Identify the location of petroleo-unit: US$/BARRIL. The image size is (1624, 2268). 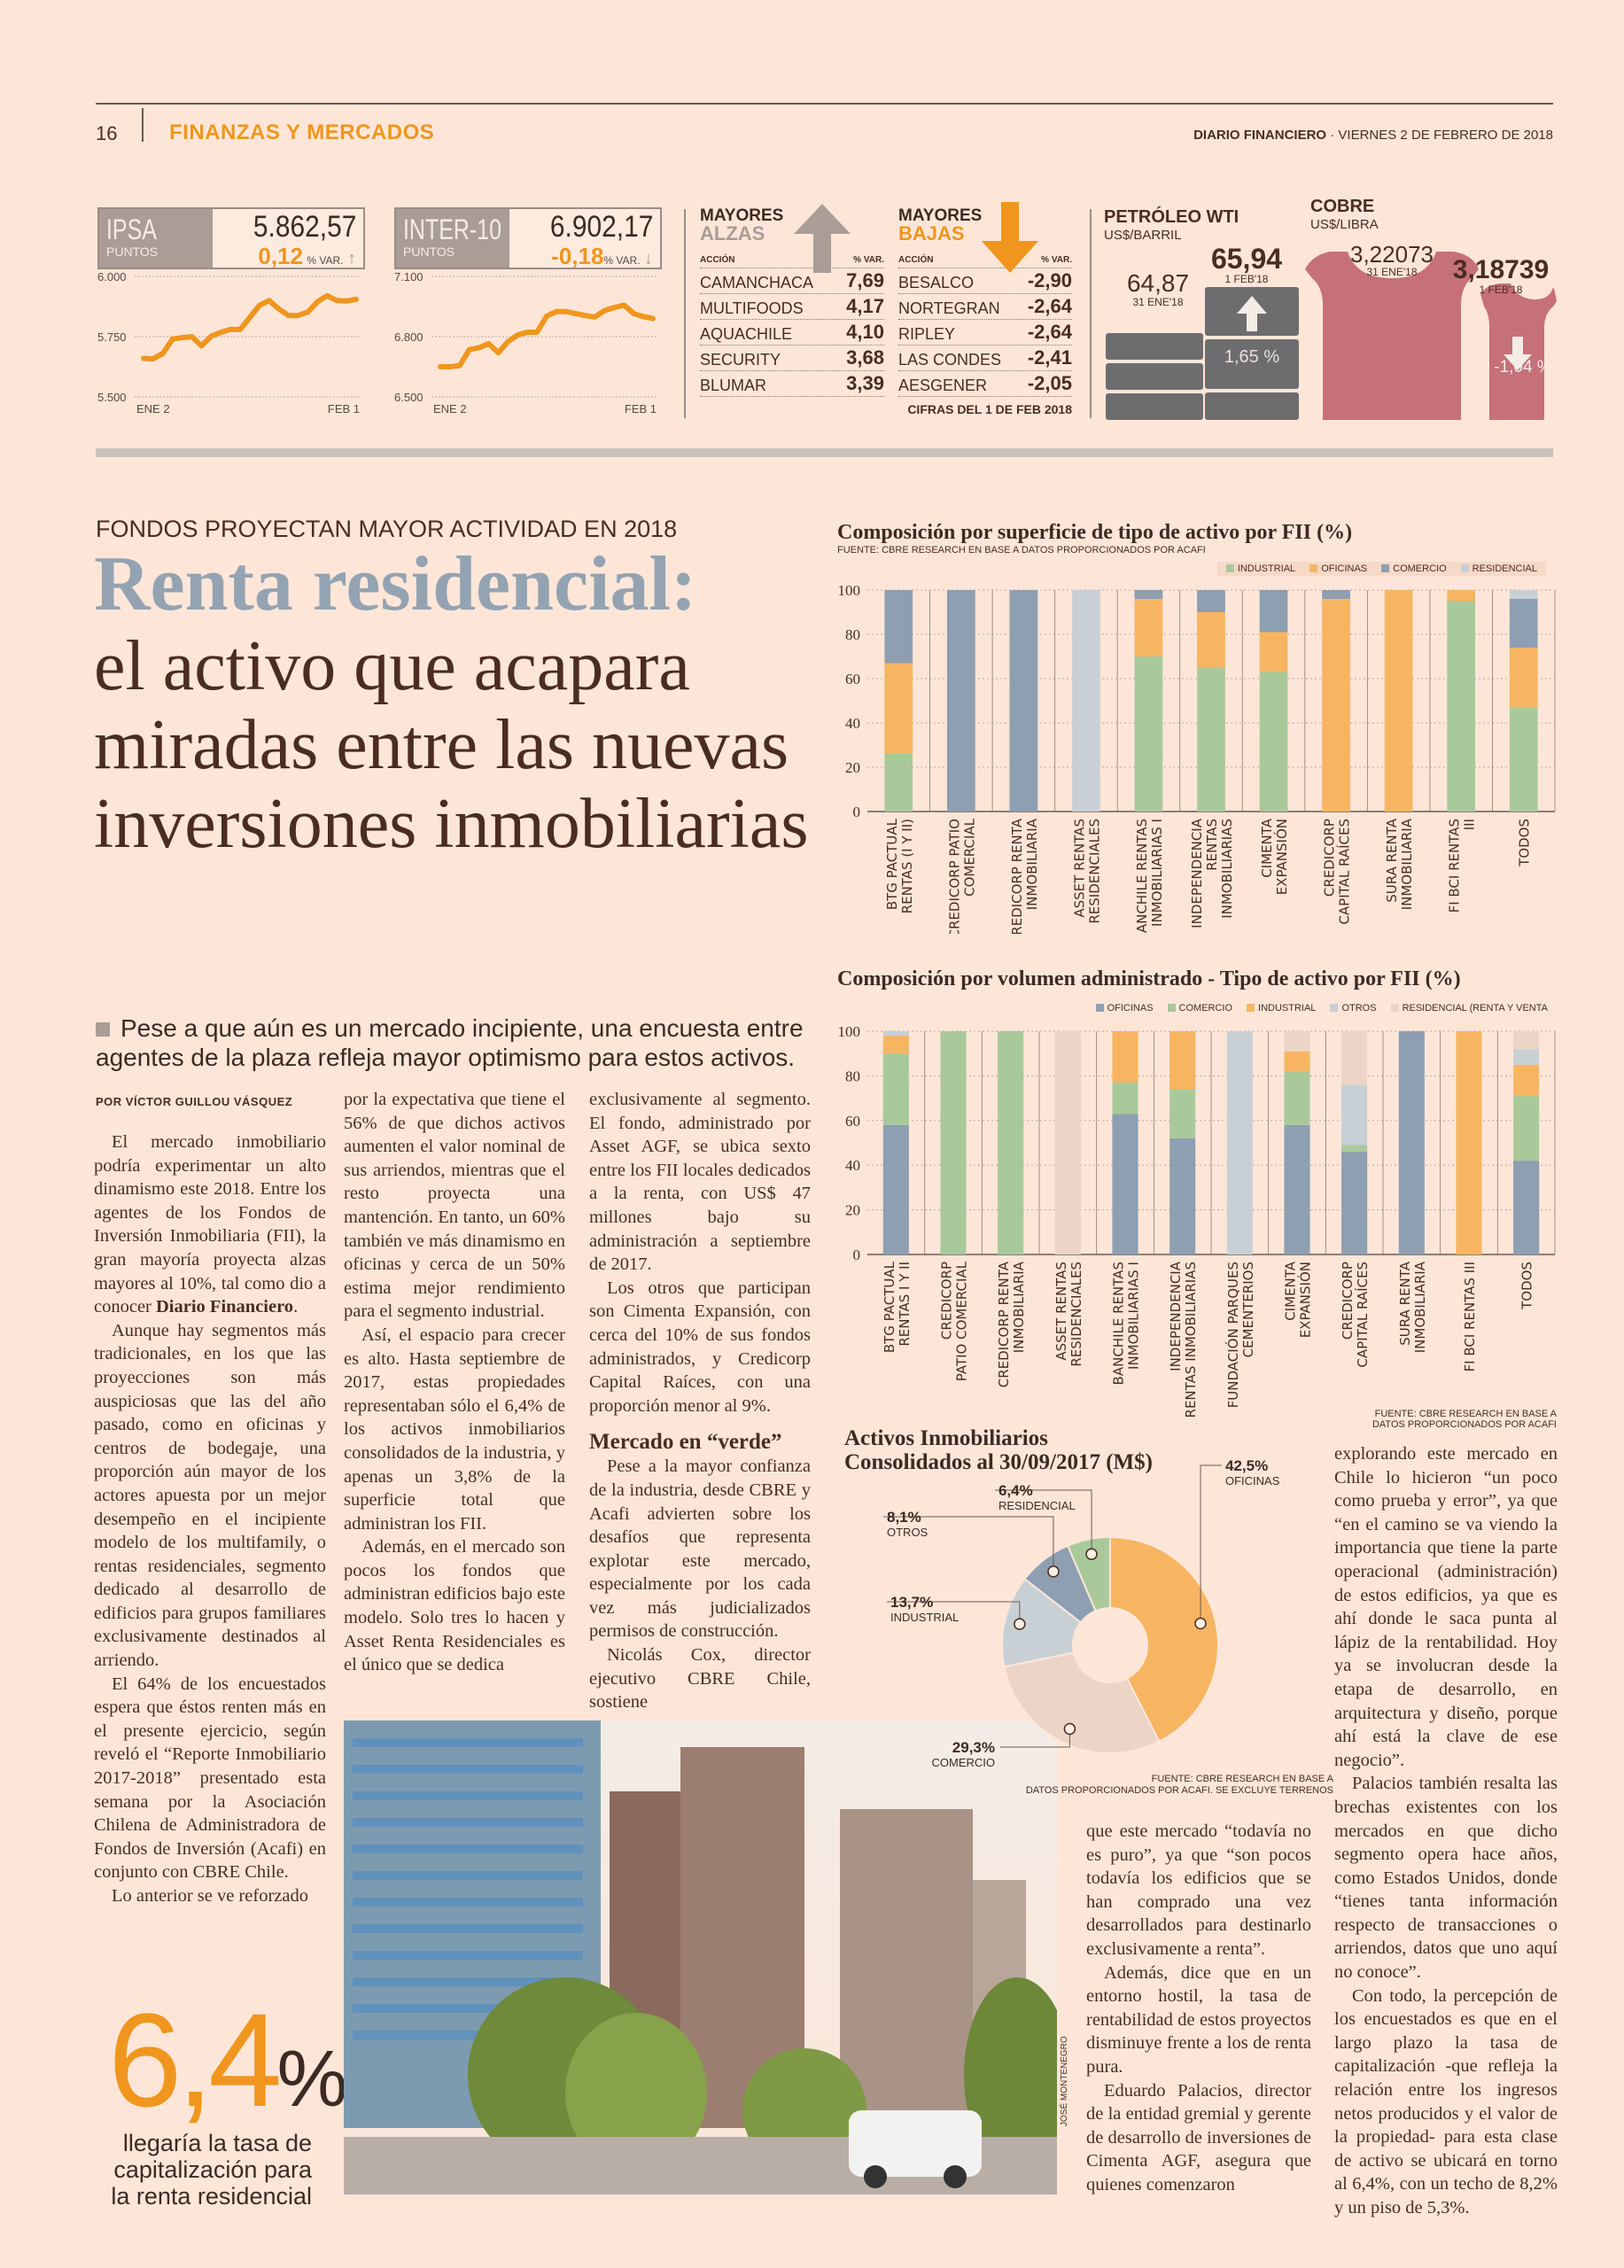
(1143, 236).